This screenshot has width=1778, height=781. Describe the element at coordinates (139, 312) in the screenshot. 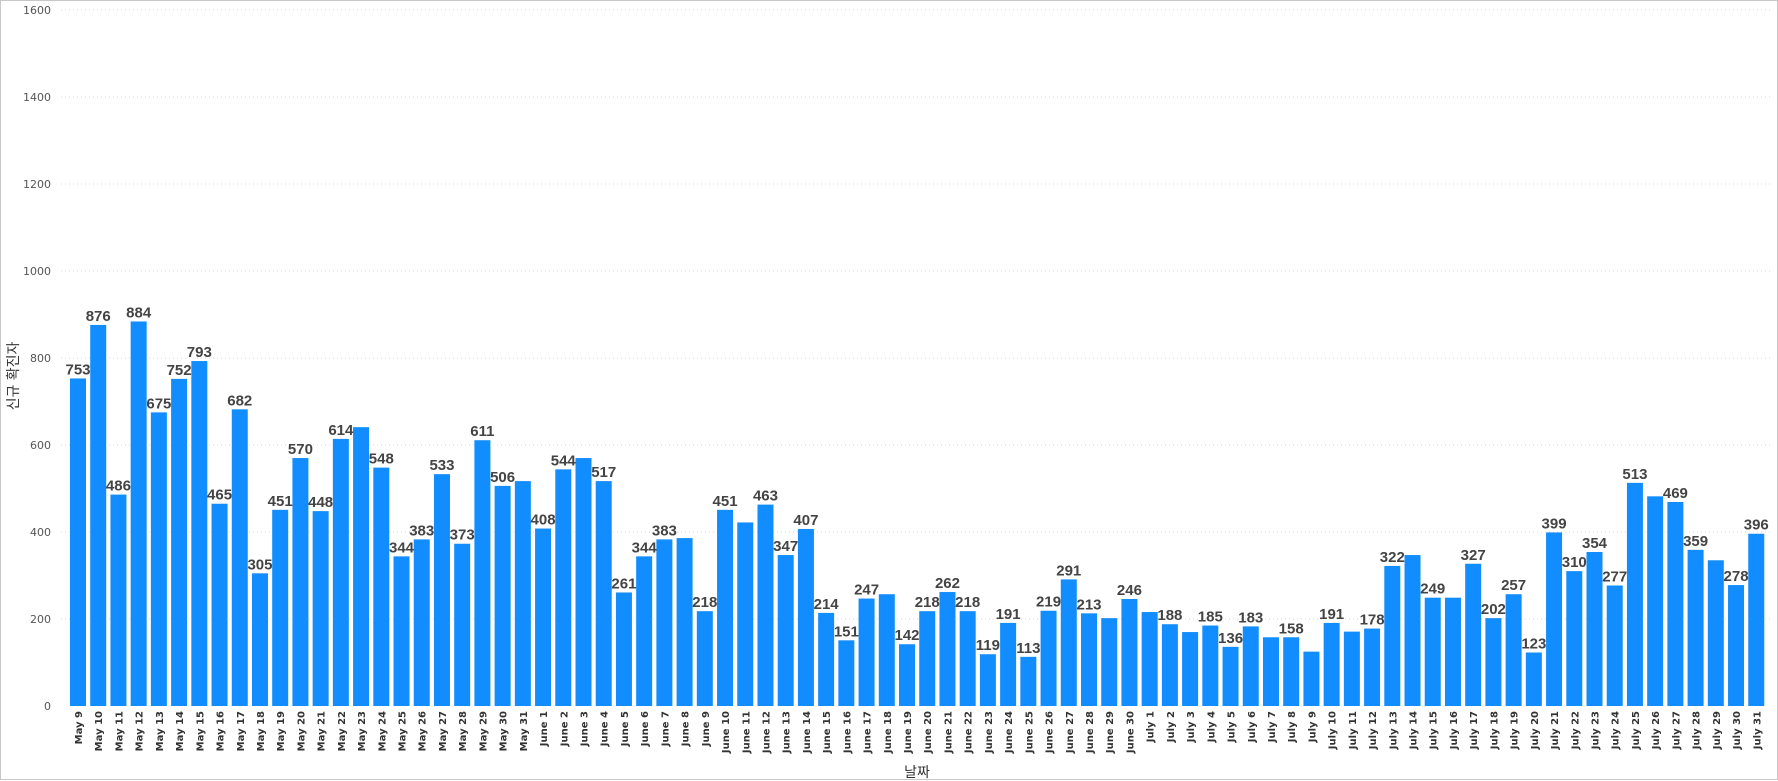

I see `data-label: 884` at that location.